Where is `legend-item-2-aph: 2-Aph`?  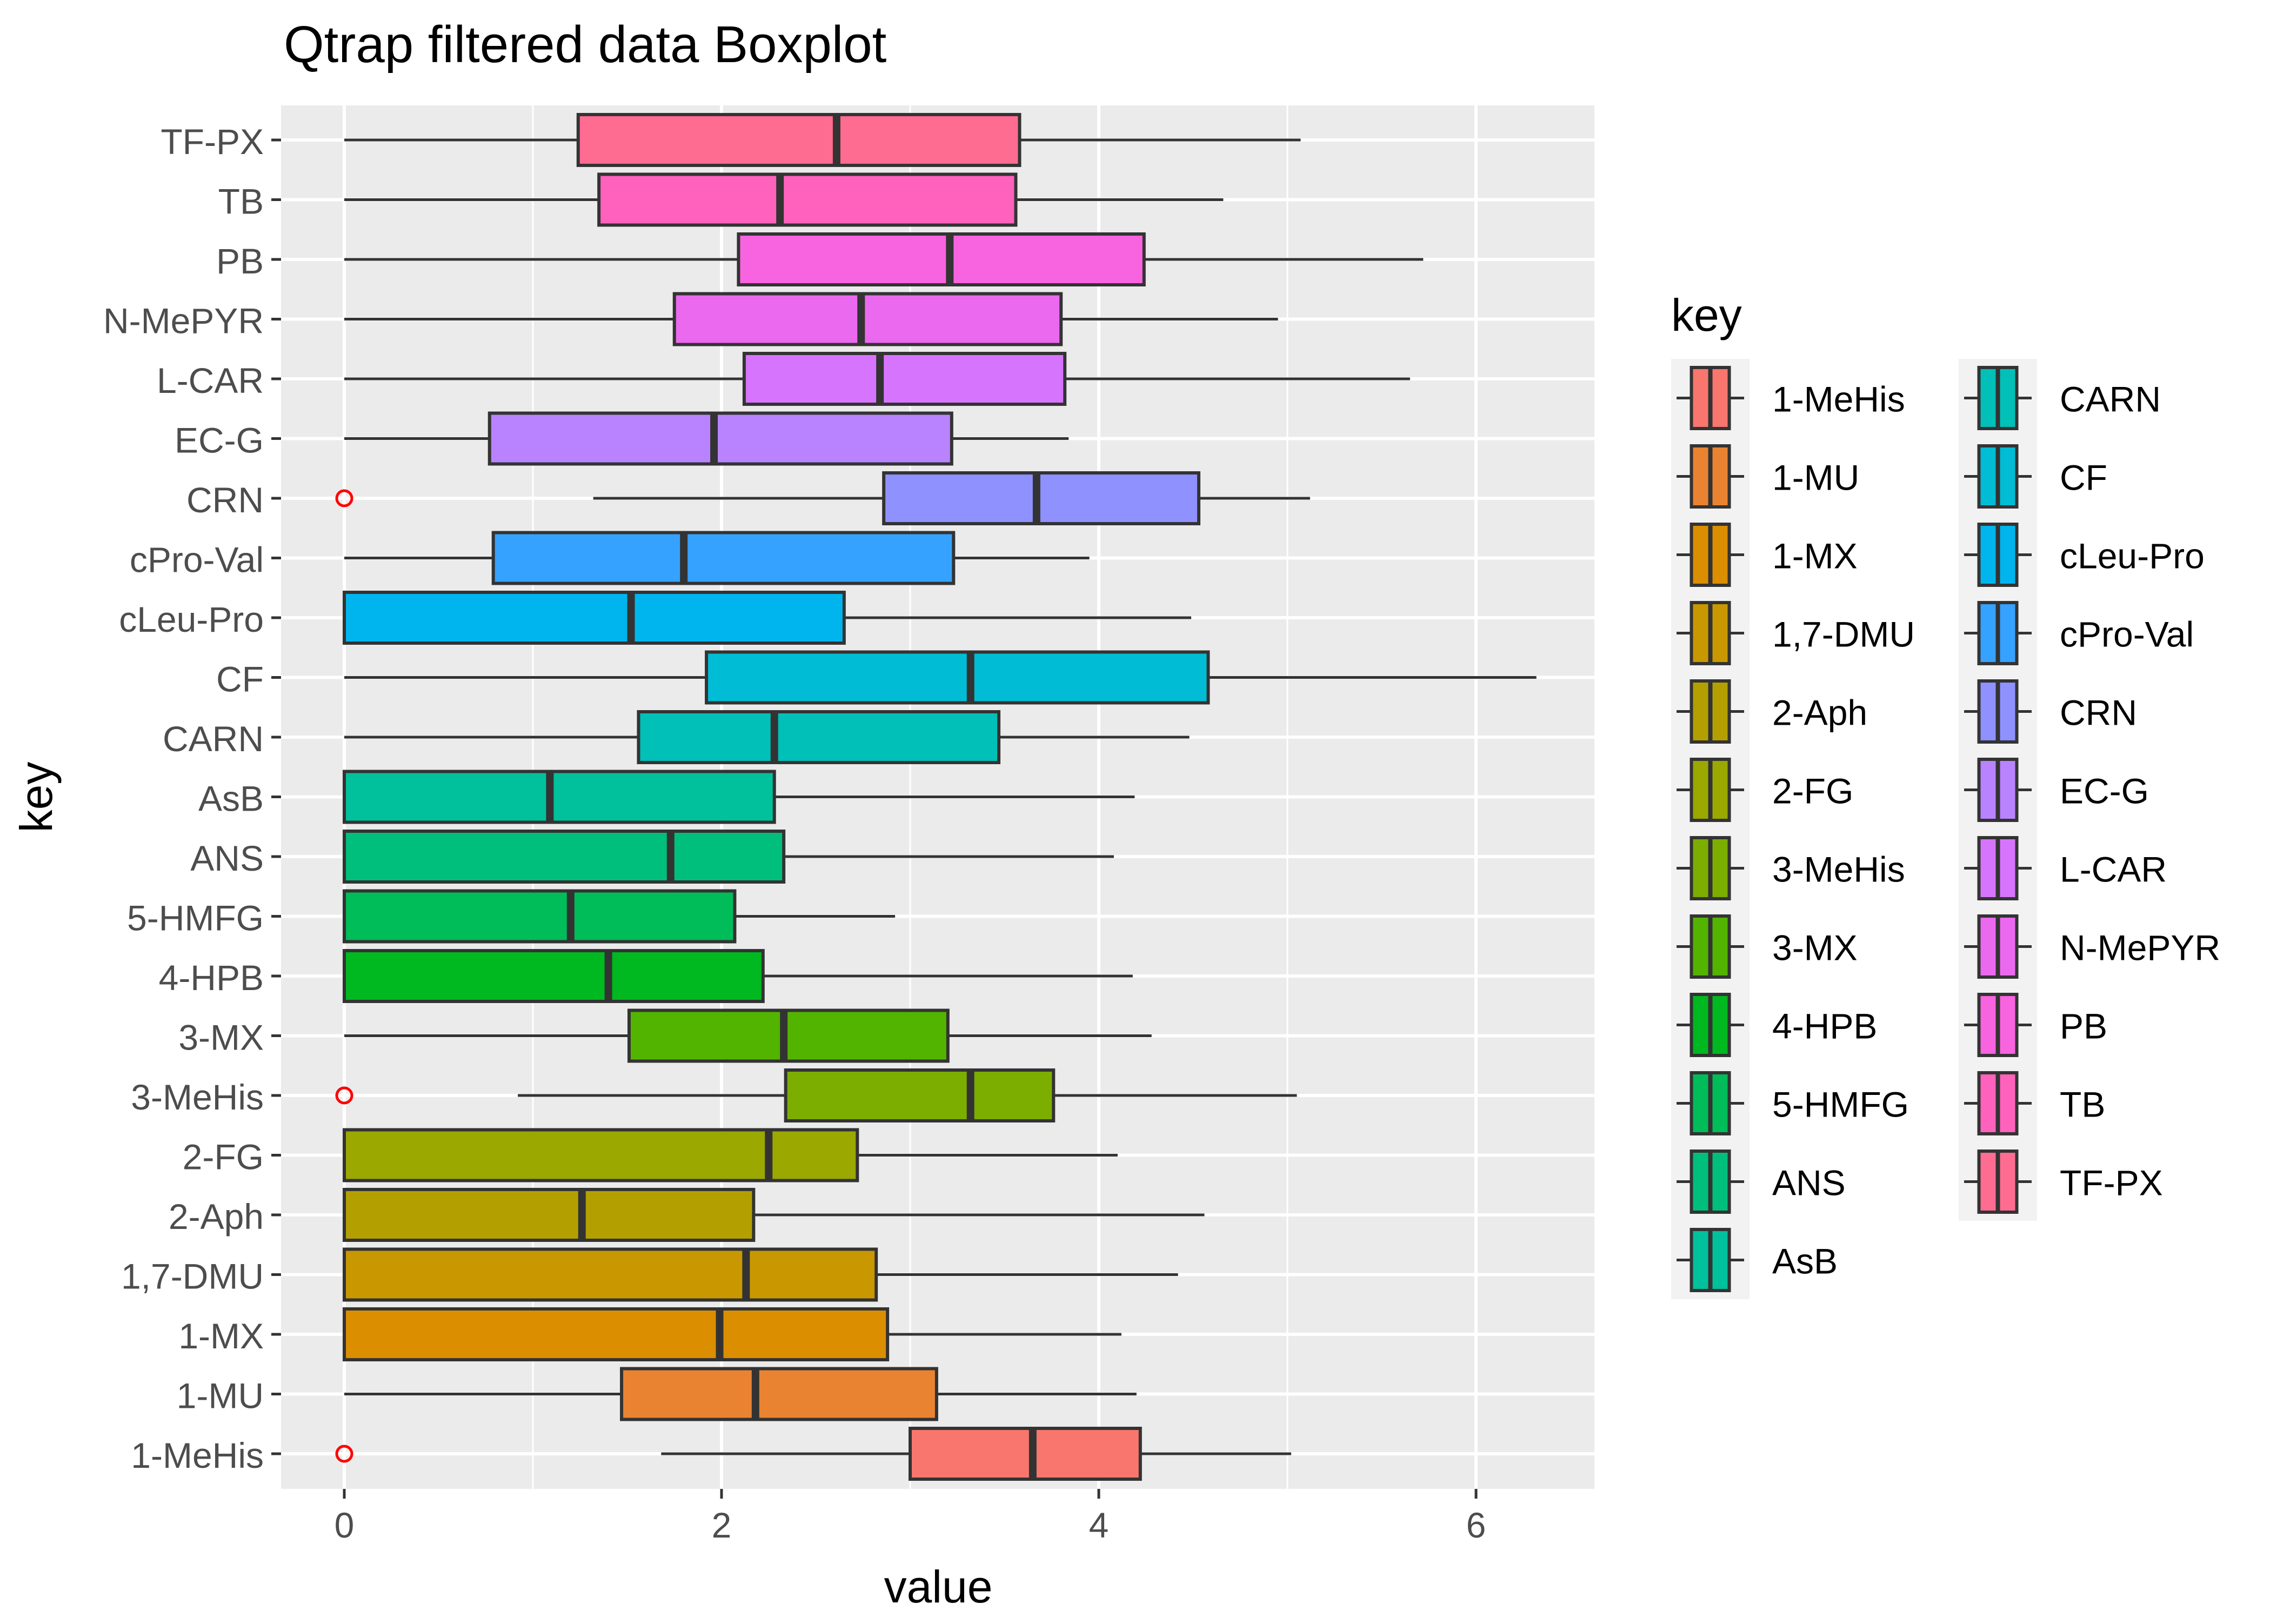
legend-item-2-aph: 2-Aph is located at coordinates (1772, 711).